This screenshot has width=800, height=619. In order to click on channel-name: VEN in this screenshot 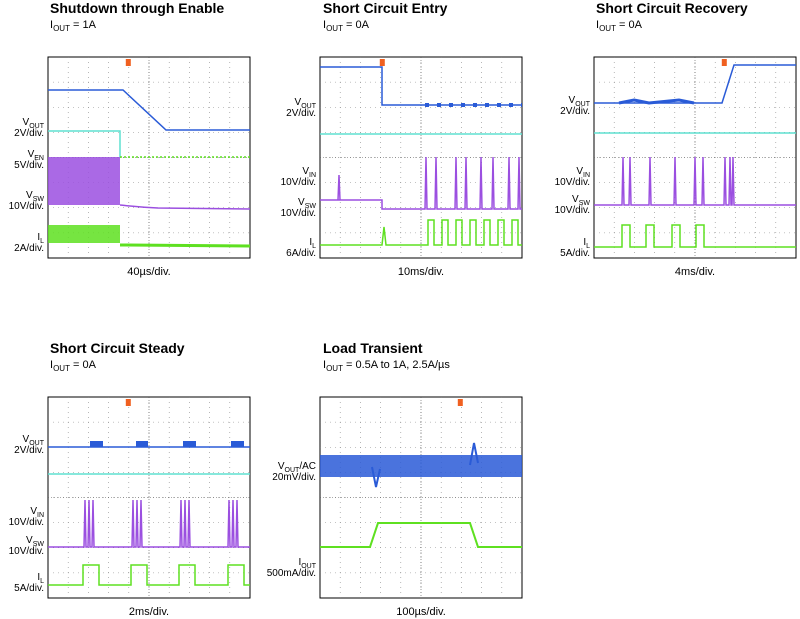, I will do `click(36, 155)`.